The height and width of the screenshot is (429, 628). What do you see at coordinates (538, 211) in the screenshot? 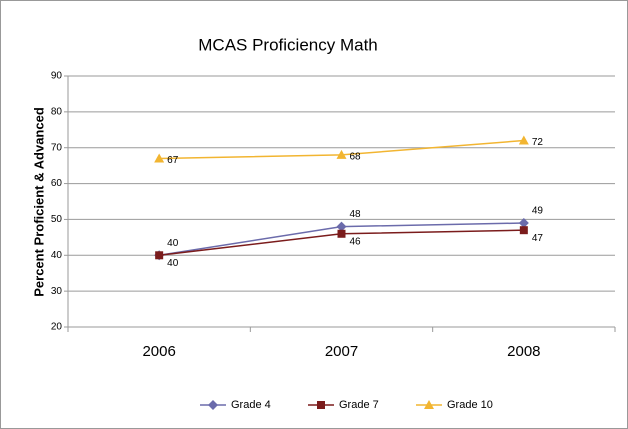
I see `data-label: 49` at bounding box center [538, 211].